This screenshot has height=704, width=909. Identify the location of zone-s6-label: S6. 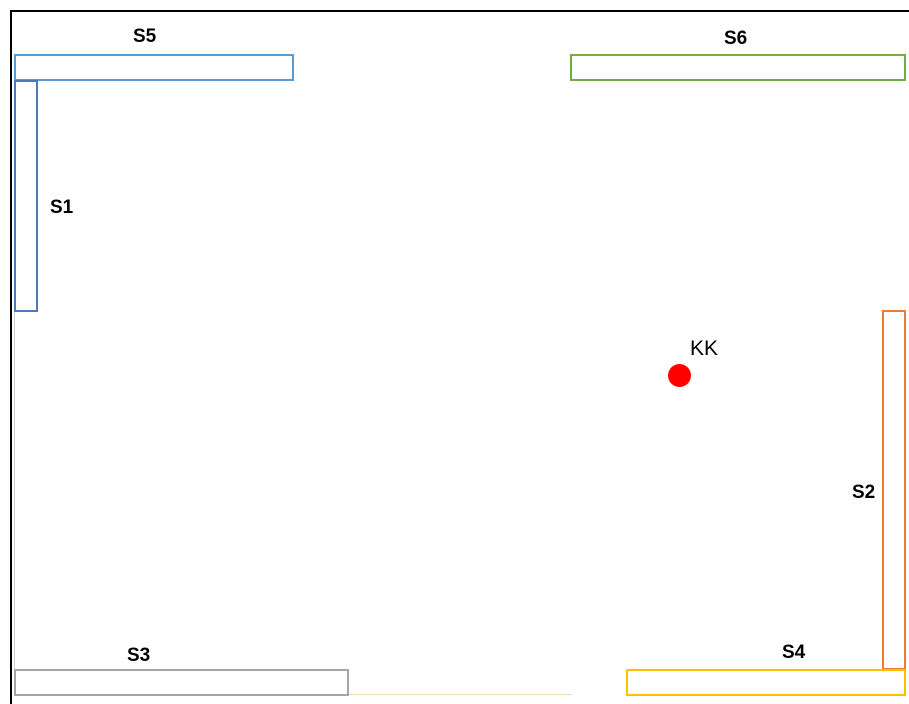
(736, 38).